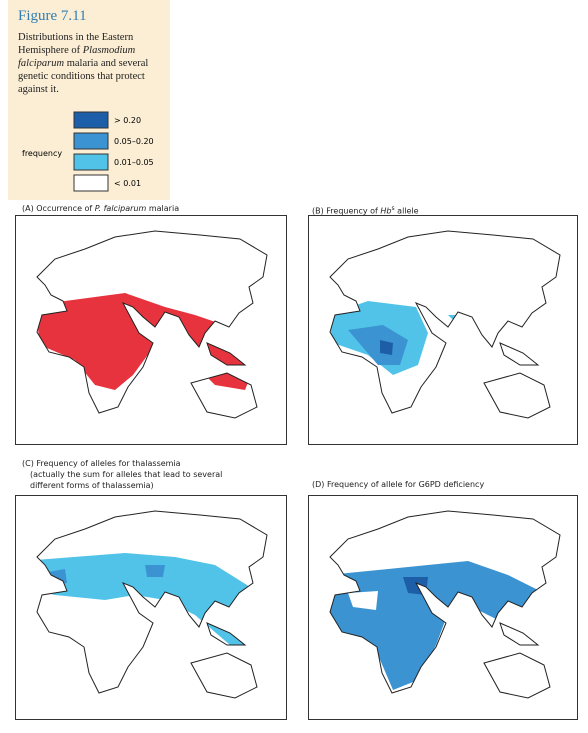  What do you see at coordinates (151, 330) in the screenshot?
I see `map-a` at bounding box center [151, 330].